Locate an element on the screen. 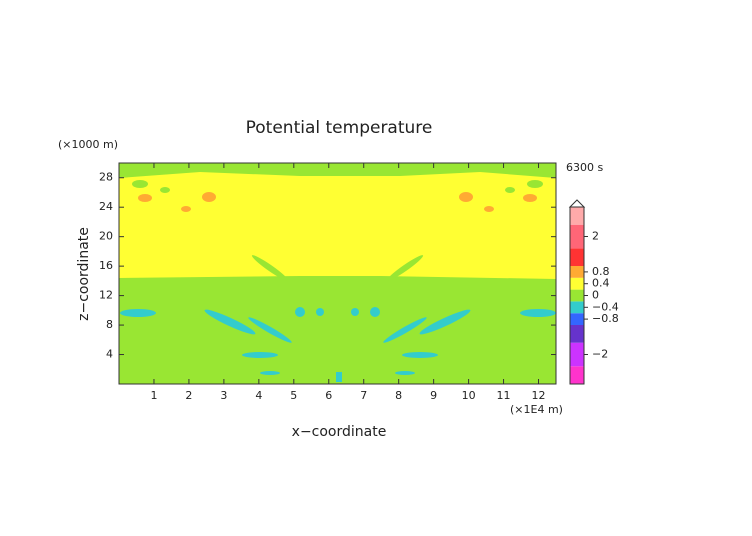 This screenshot has width=752, height=536. y-tick-label: 12 is located at coordinates (106, 295).